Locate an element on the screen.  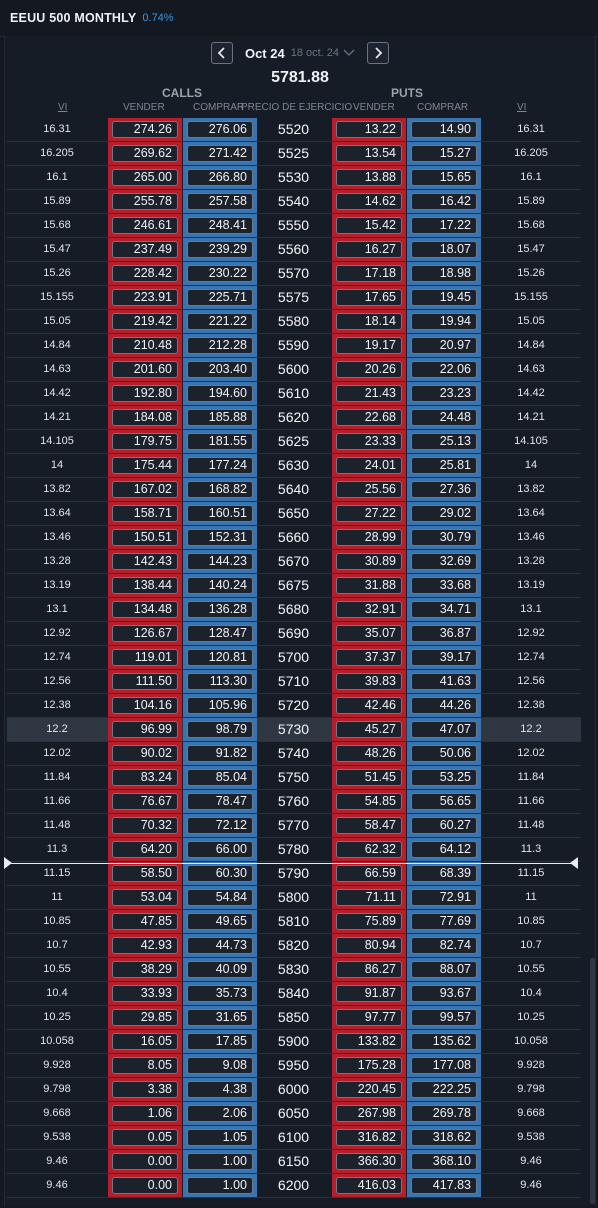
call-buy-price: 1.05 is located at coordinates (220, 1137).